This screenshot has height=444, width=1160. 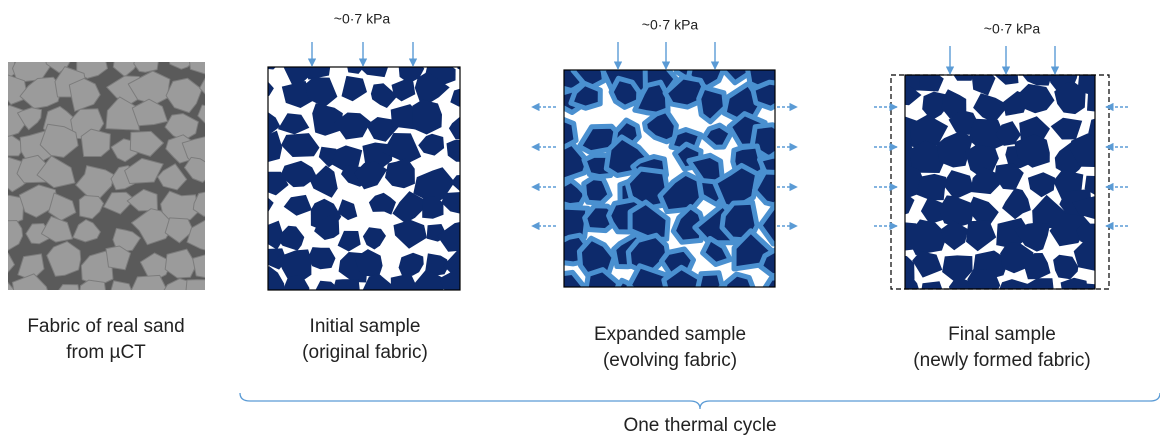 What do you see at coordinates (1002, 334) in the screenshot?
I see `caption: Final sample` at bounding box center [1002, 334].